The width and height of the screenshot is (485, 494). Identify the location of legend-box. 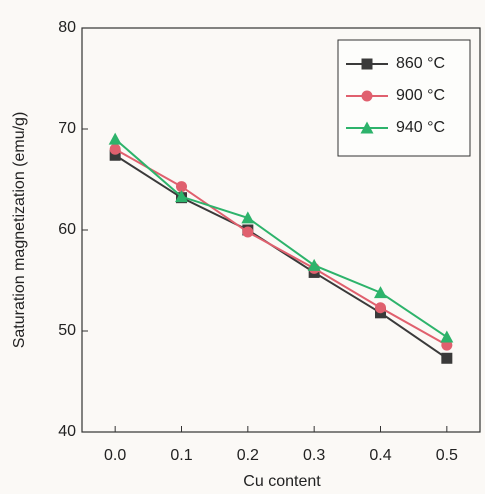
(404, 98).